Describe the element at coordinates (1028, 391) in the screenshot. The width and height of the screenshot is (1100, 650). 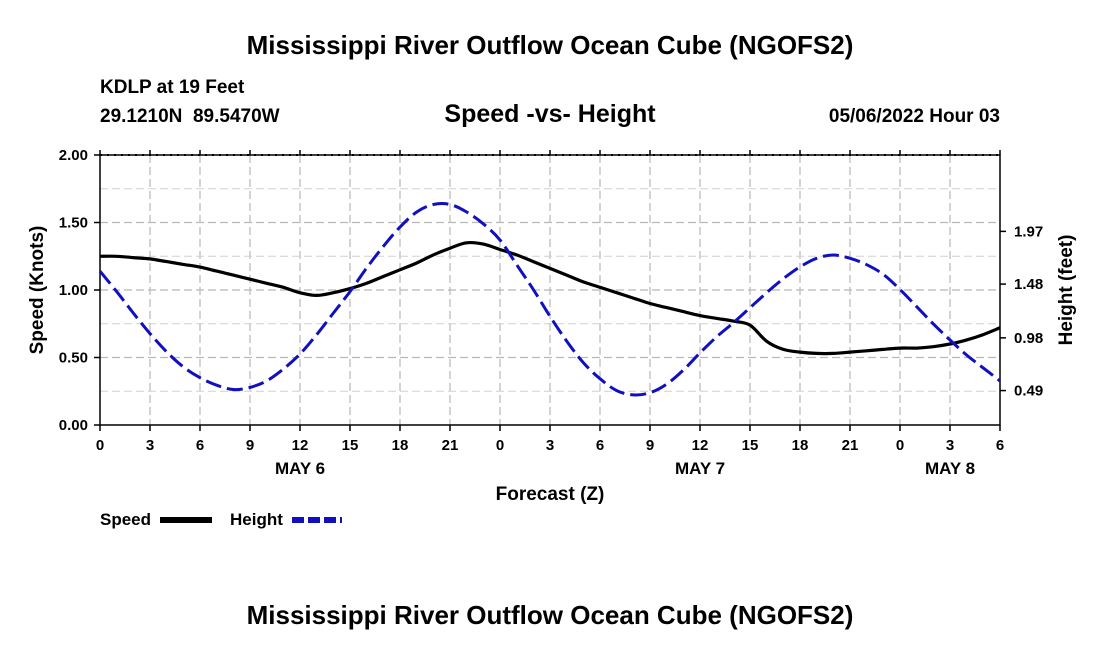
I see `y-right-tick-label: 0.49` at that location.